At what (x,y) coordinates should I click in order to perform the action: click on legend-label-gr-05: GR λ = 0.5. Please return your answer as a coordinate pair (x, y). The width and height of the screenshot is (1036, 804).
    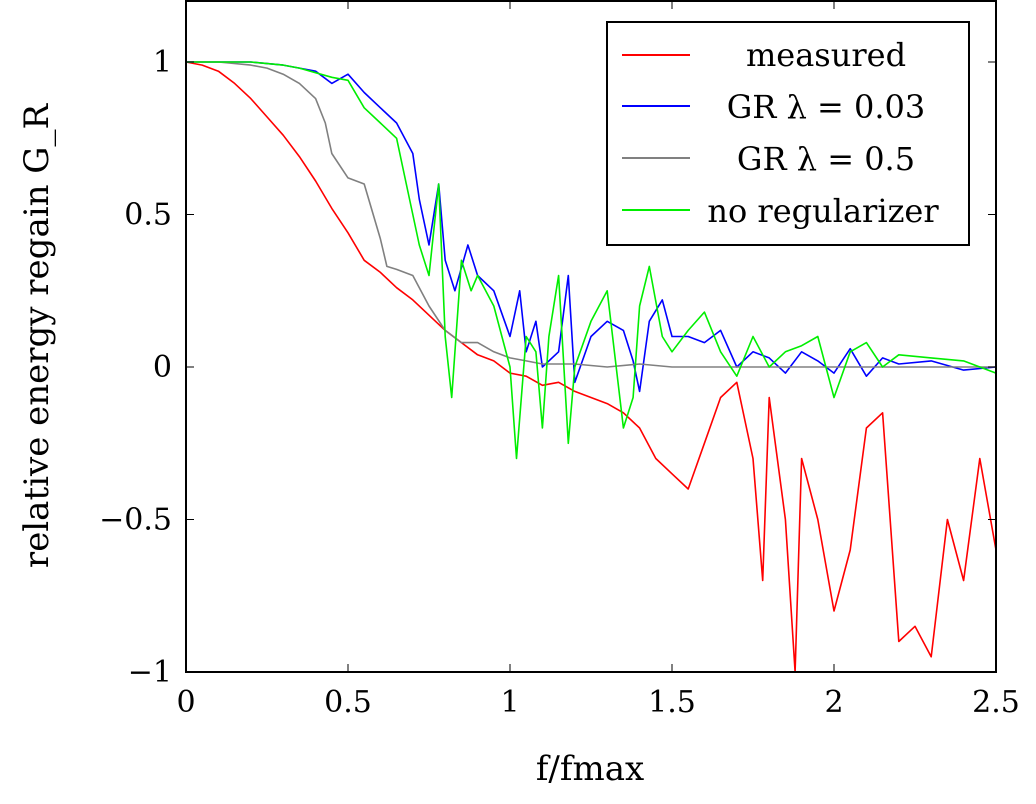
    Looking at the image, I should click on (826, 159).